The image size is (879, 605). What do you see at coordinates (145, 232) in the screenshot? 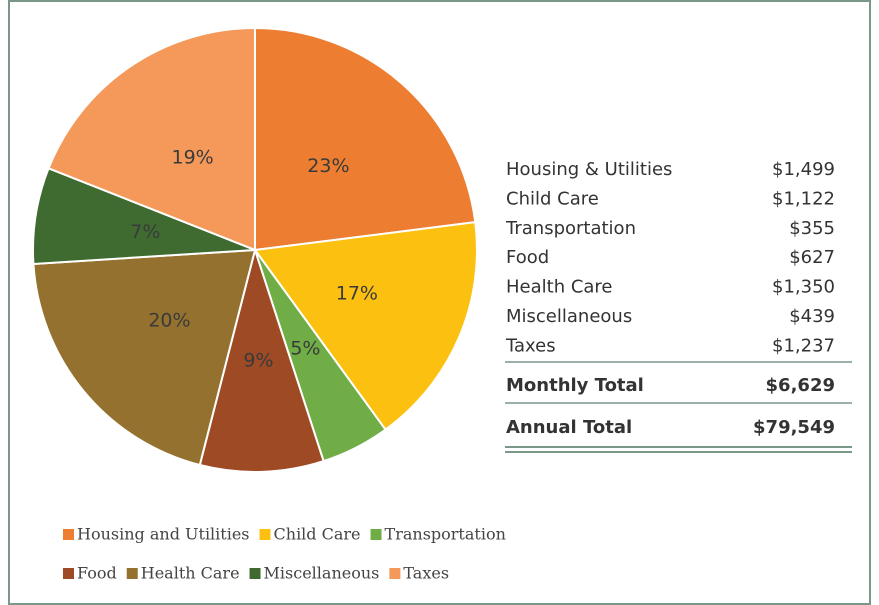
I see `slice-label: 7%` at bounding box center [145, 232].